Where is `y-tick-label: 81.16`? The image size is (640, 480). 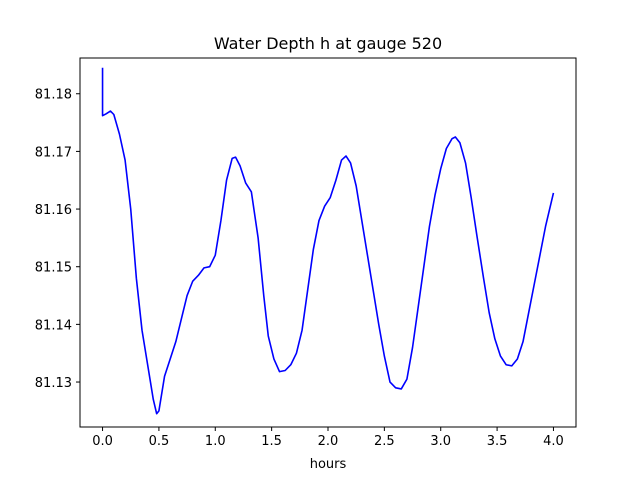 y-tick-label: 81.16 is located at coordinates (53, 210).